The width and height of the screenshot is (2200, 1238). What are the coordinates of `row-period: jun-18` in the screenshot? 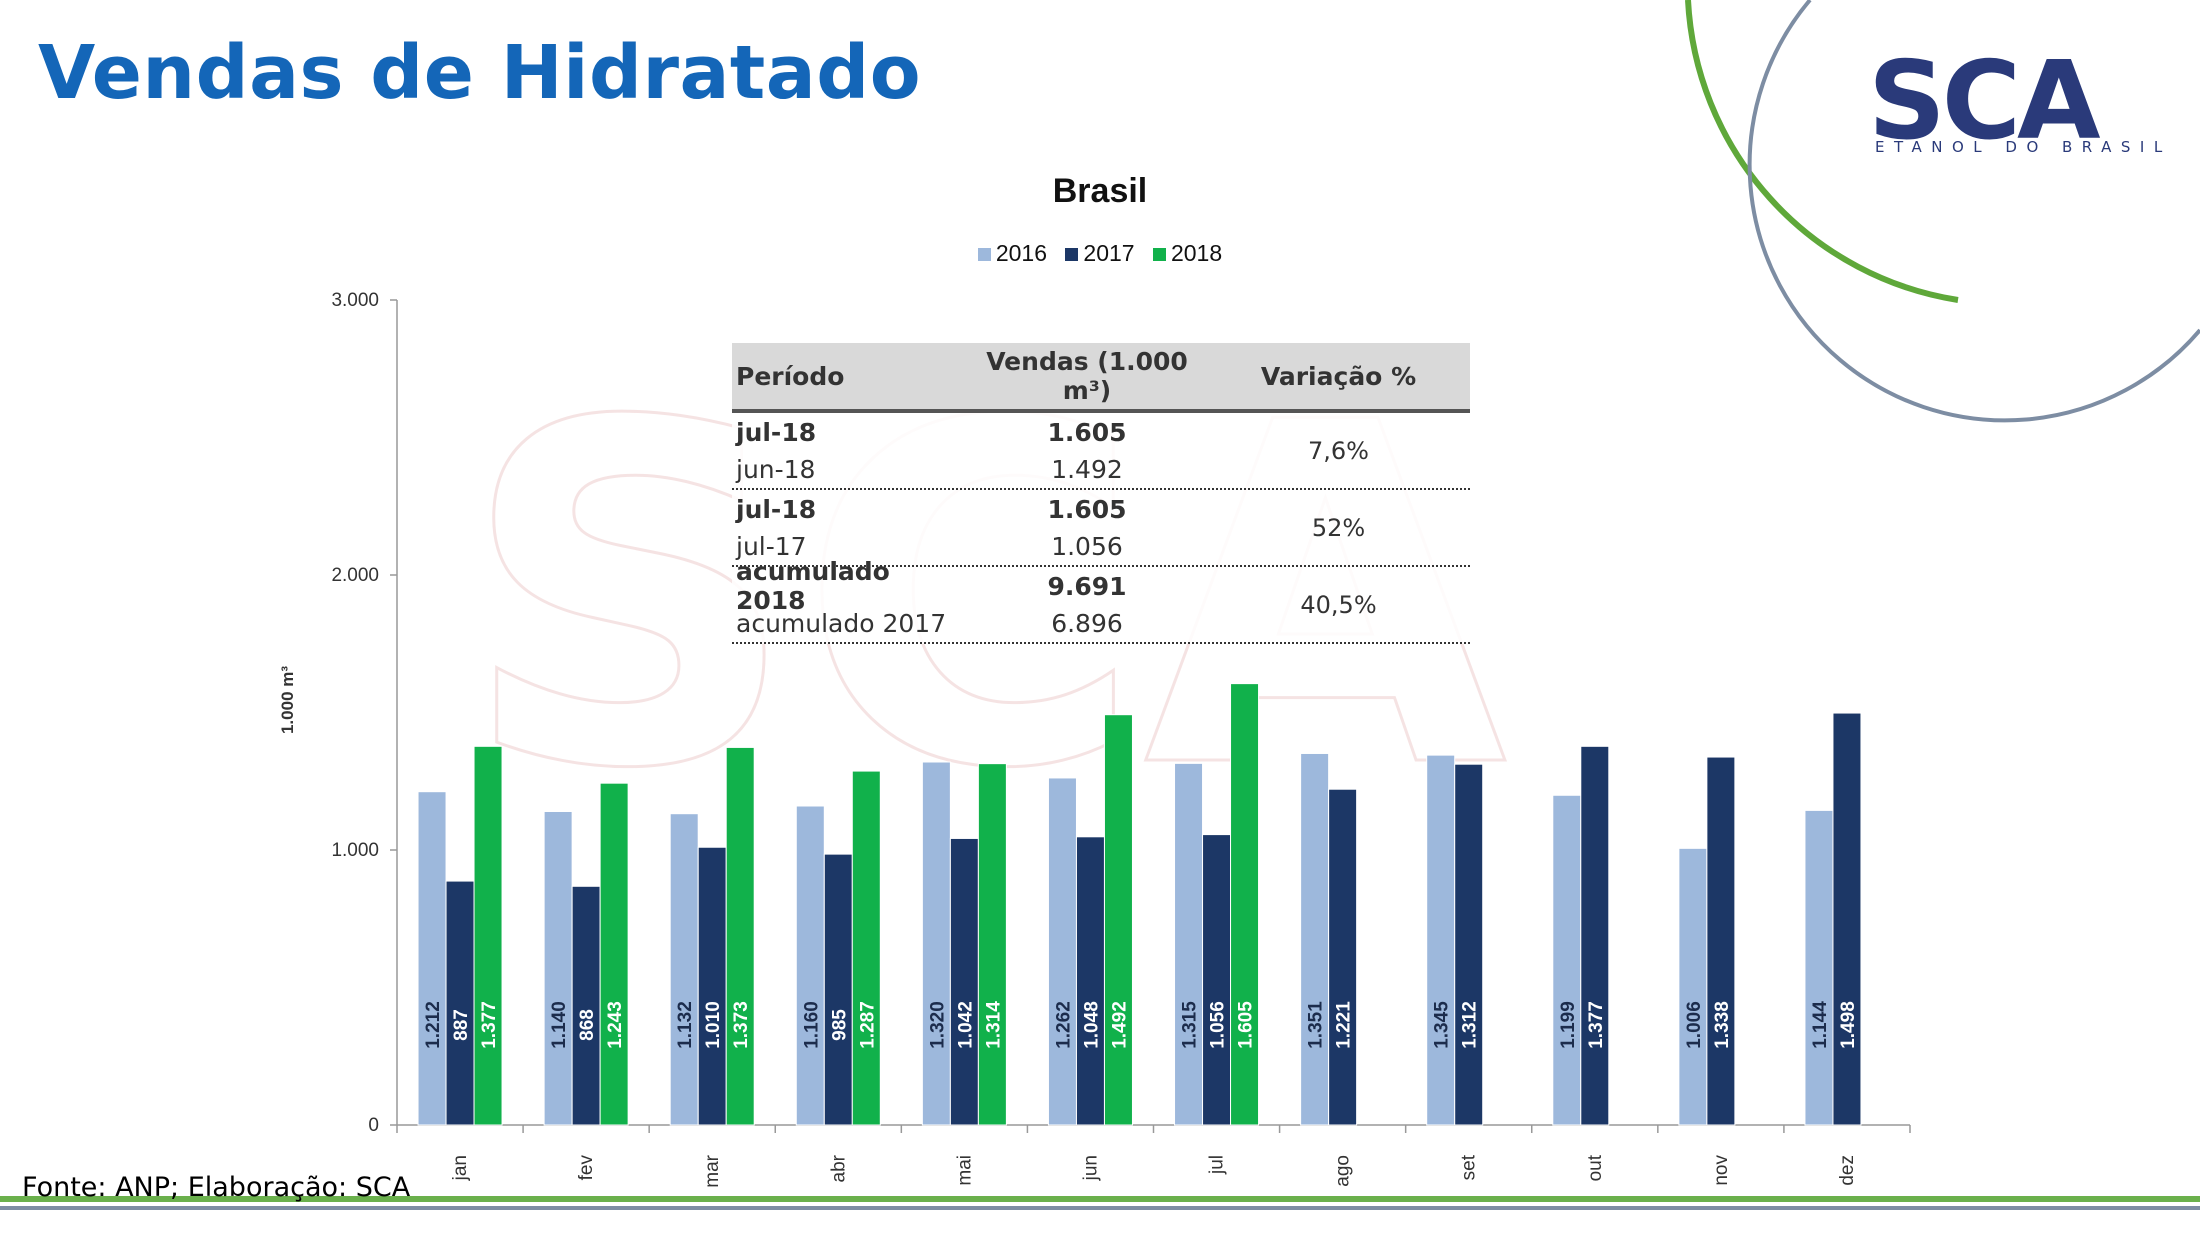 It's located at (776, 469).